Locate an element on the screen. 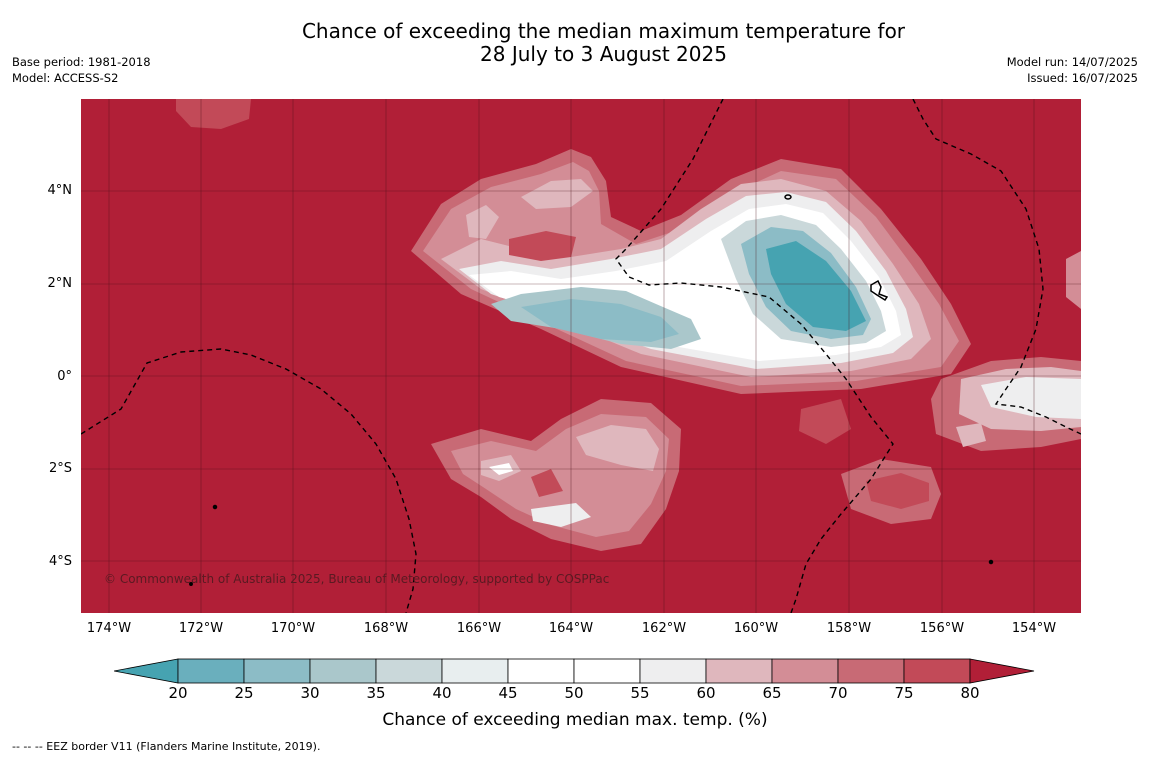 Image resolution: width=1150 pixels, height=758 pixels. colorbar is located at coordinates (574, 671).